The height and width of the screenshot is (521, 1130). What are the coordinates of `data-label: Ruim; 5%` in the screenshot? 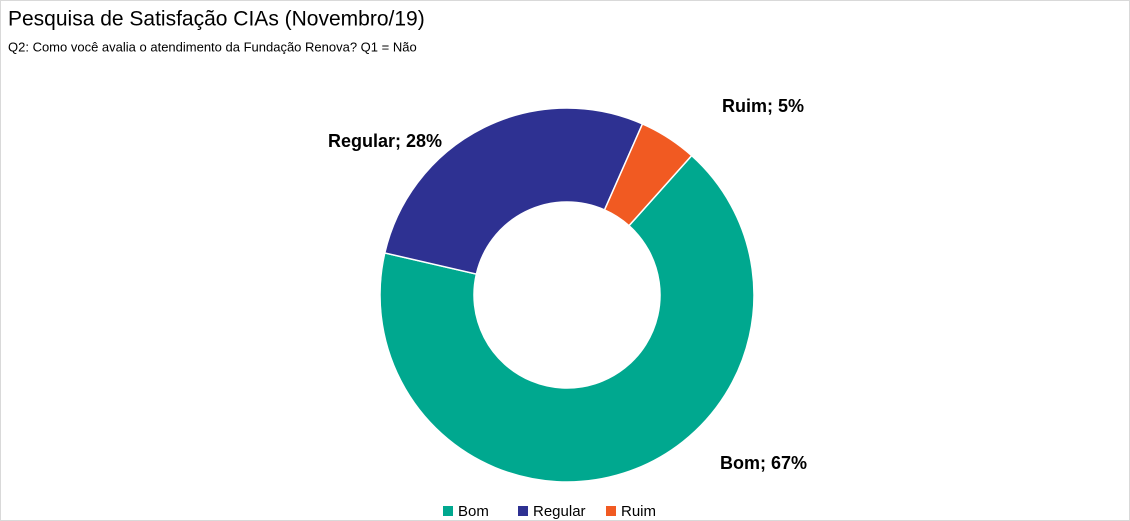 It's located at (763, 106).